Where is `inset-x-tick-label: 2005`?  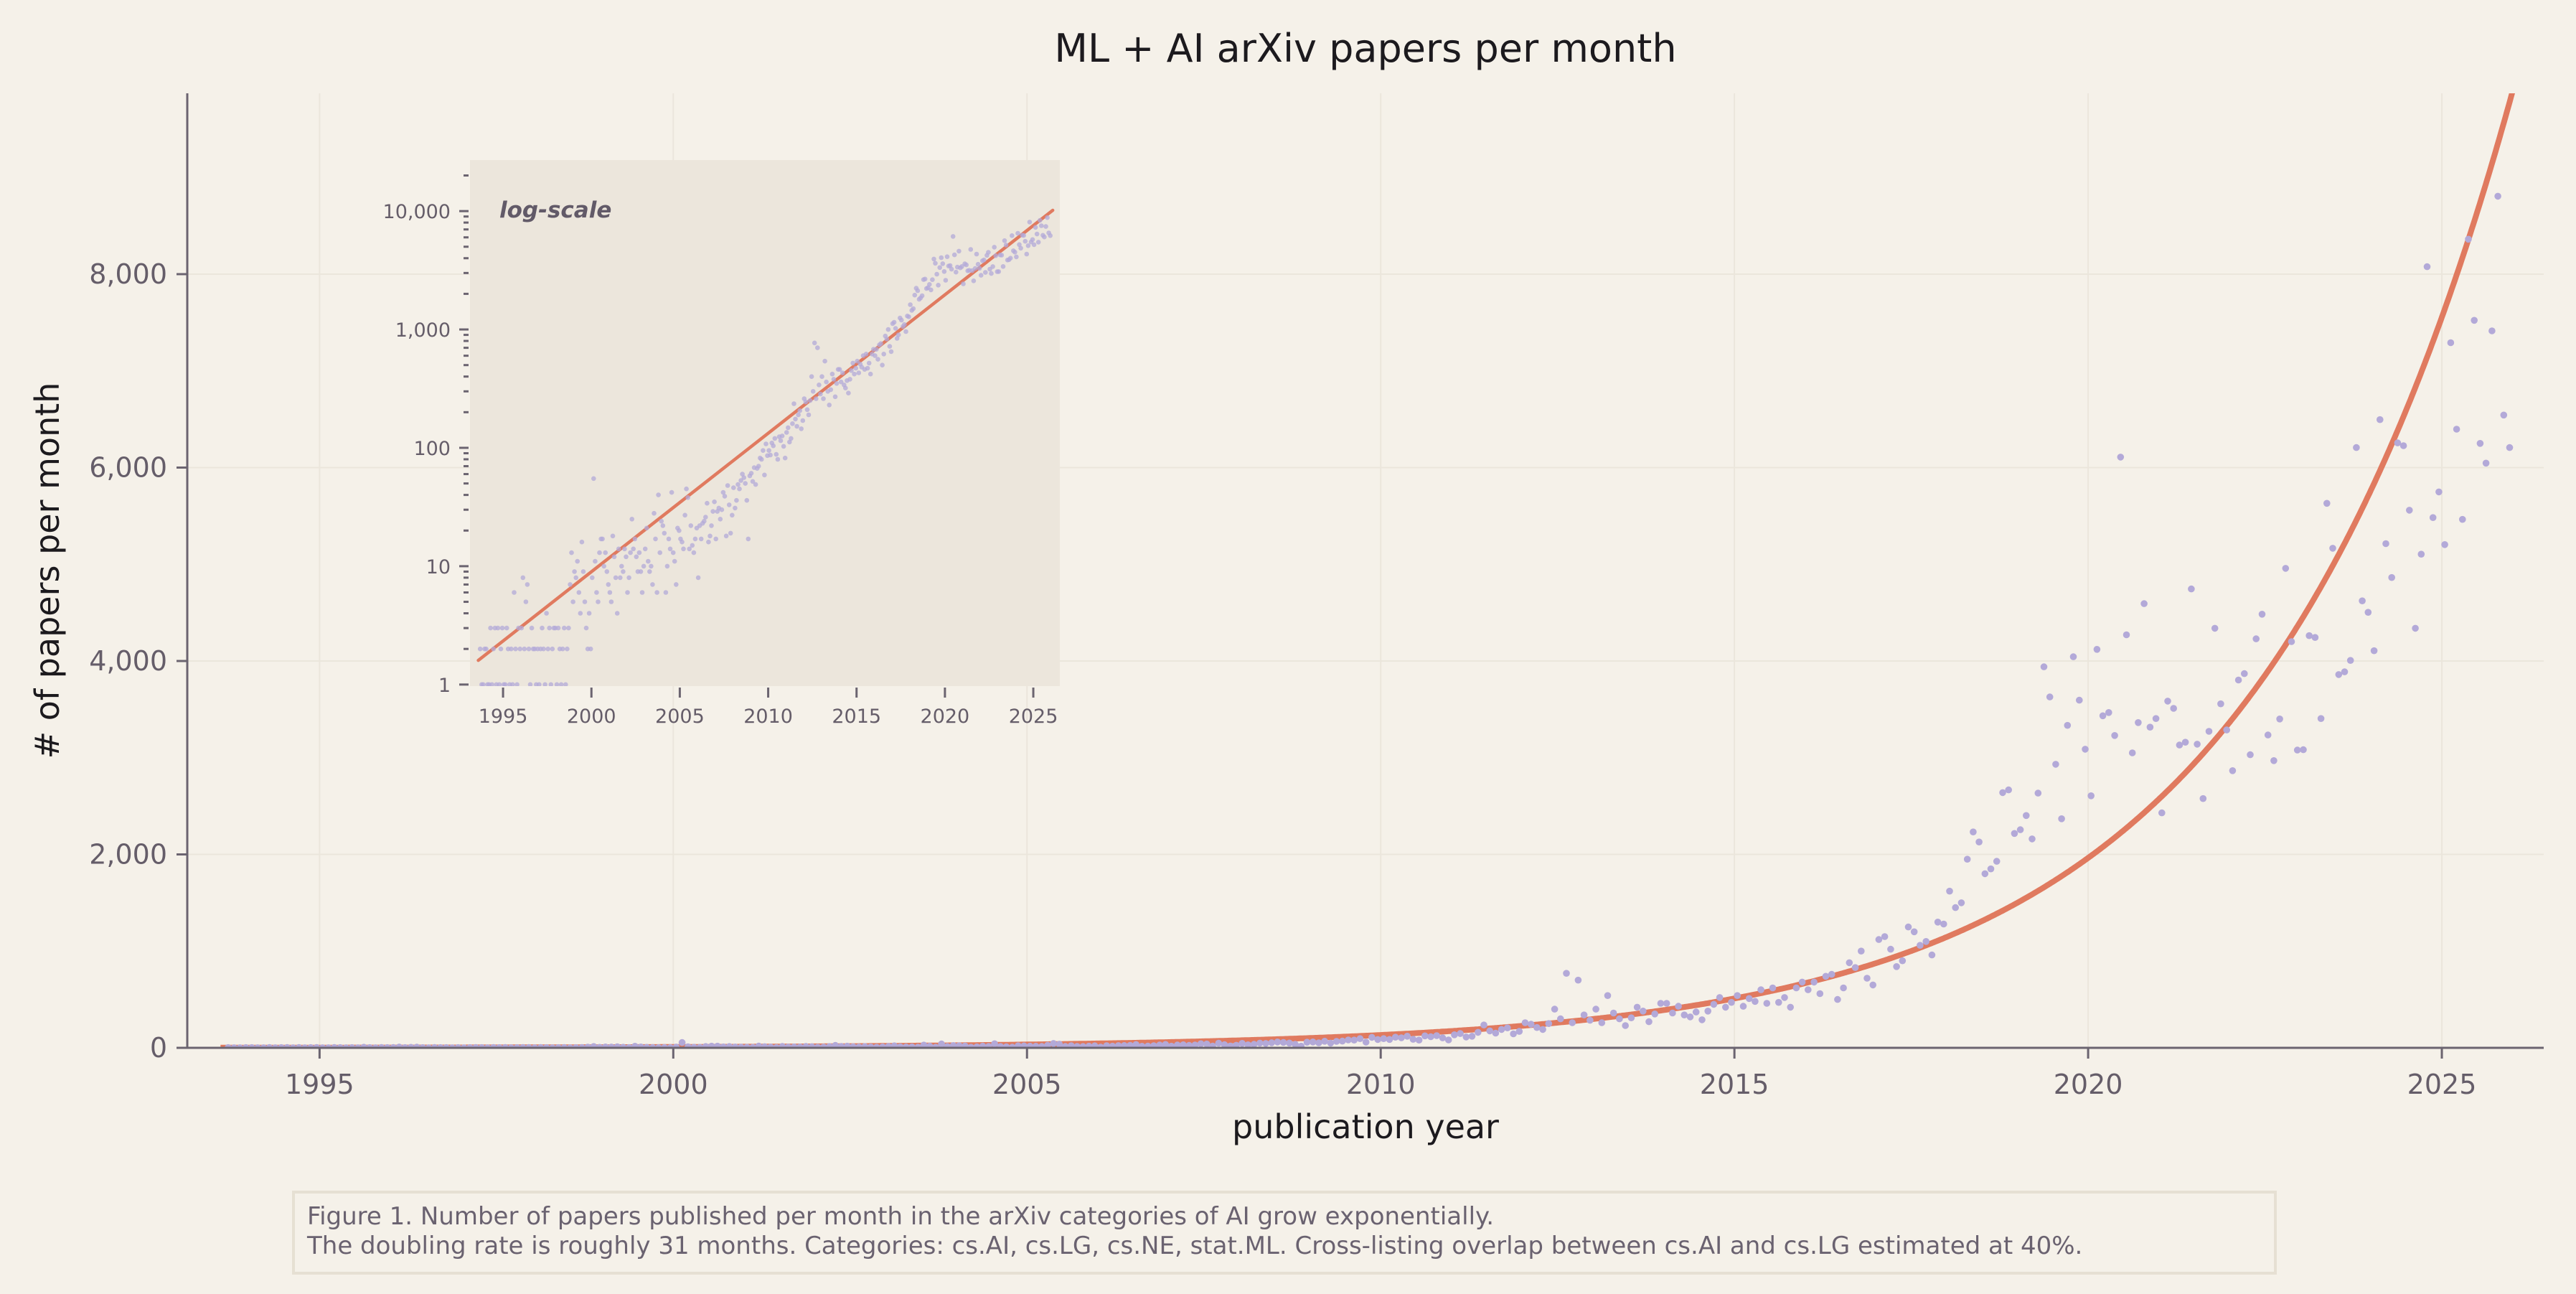 inset-x-tick-label: 2005 is located at coordinates (680, 716).